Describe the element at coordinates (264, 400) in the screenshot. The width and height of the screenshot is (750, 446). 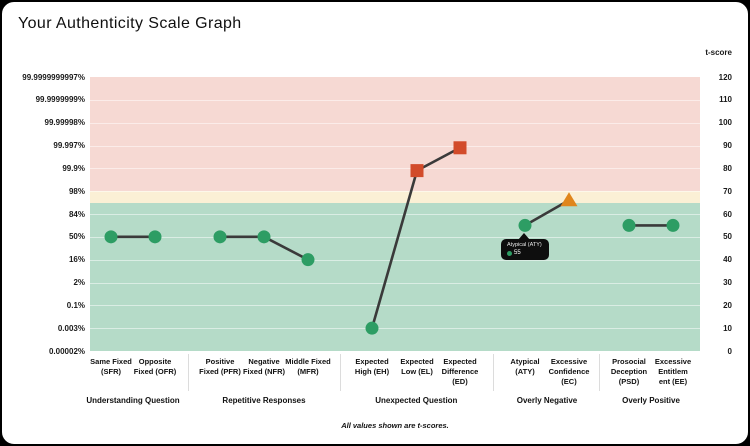
I see `group-label-repetitive-responses: Repetitive Responses` at that location.